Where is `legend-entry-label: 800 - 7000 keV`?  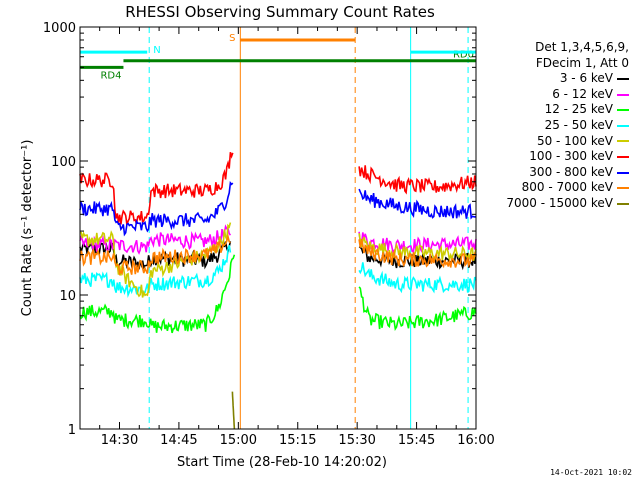 legend-entry-label: 800 - 7000 keV is located at coordinates (567, 187).